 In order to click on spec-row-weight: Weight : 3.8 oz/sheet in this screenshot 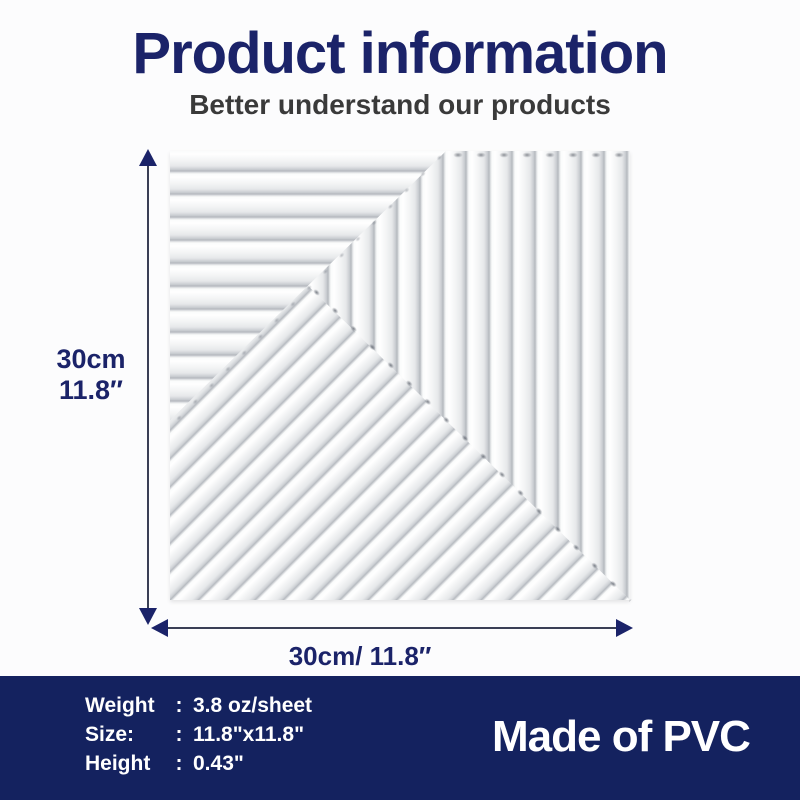, I will do `click(198, 705)`.